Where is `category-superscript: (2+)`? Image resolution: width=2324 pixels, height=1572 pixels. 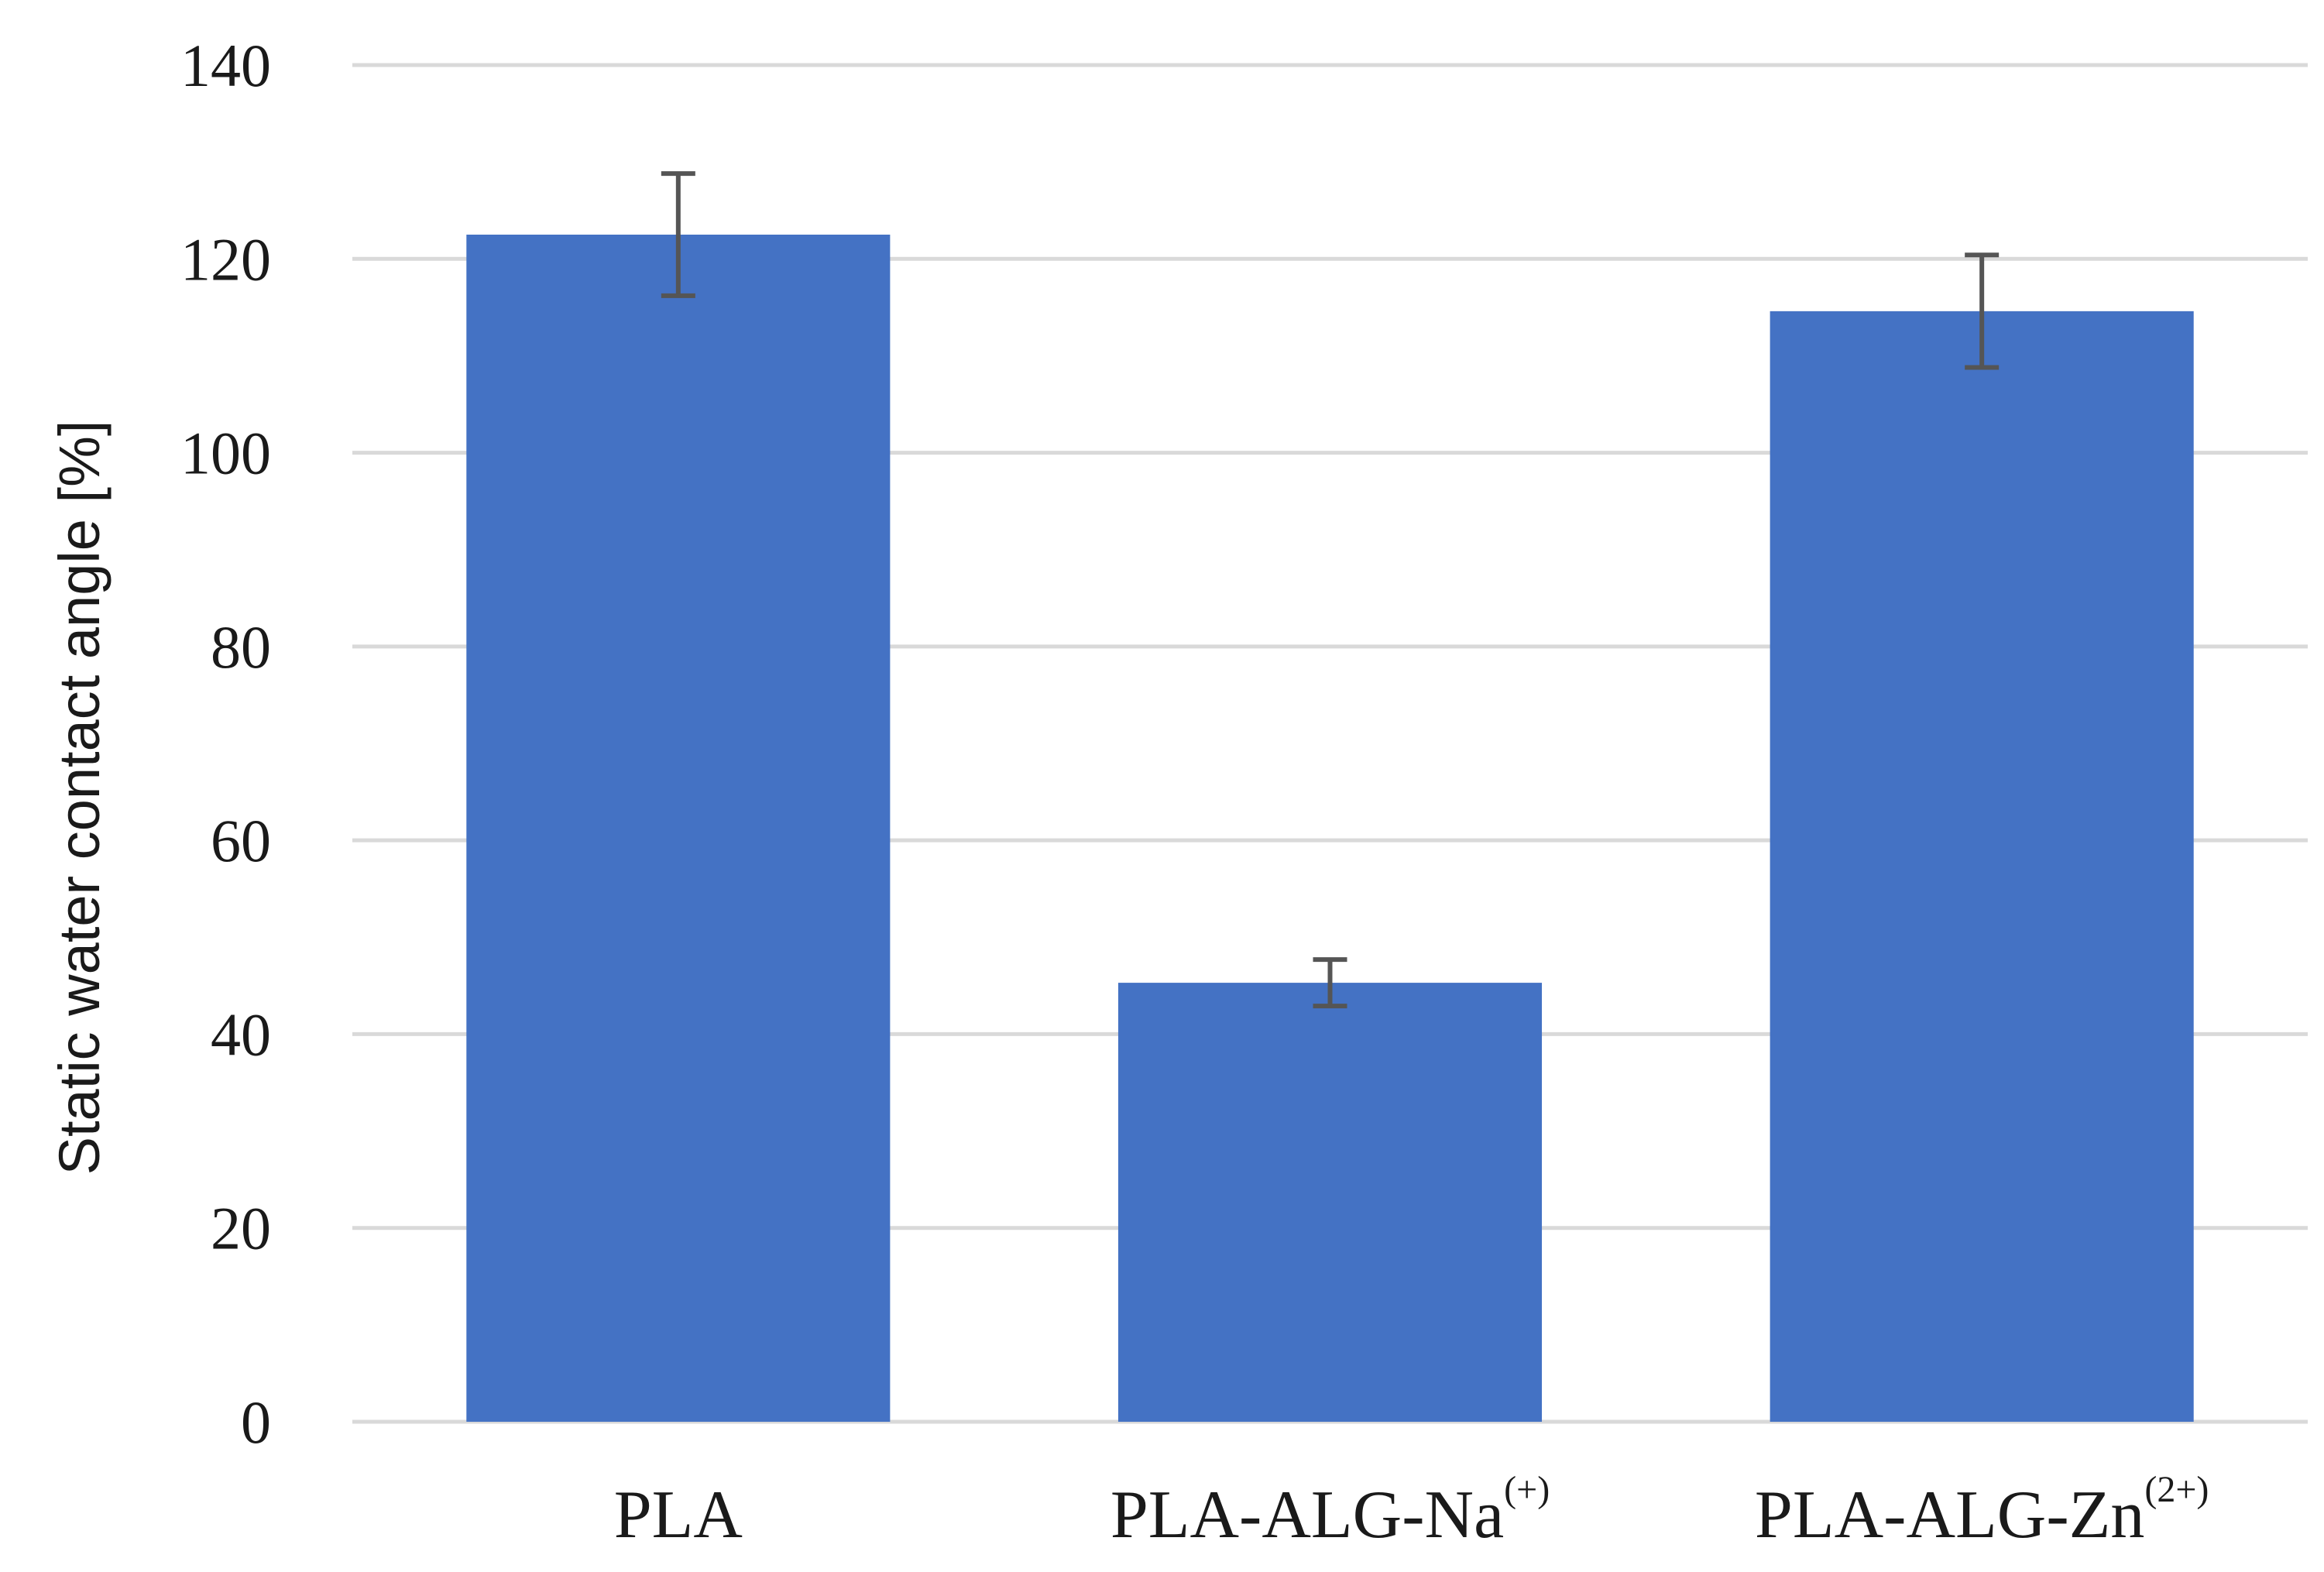
category-superscript: (2+) is located at coordinates (2176, 1489).